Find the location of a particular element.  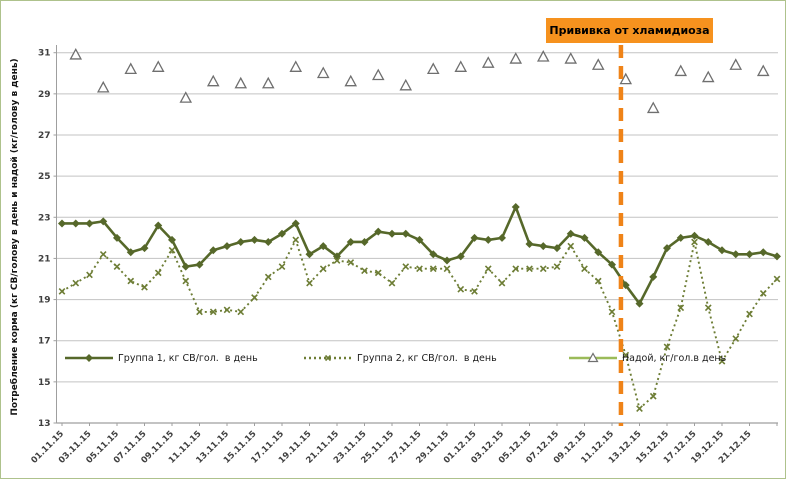

series-milk is located at coordinates (419, 80).